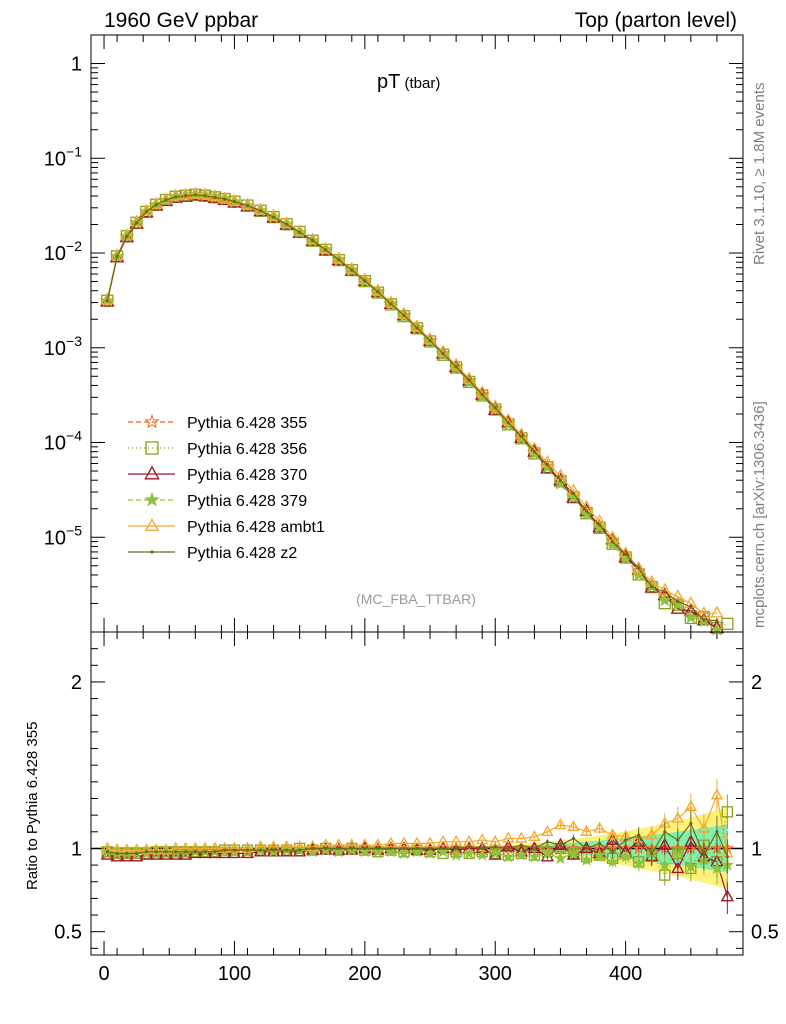 This screenshot has height=1024, width=786. I want to click on ratio-y-tick-label: 0.5, so click(68, 933).